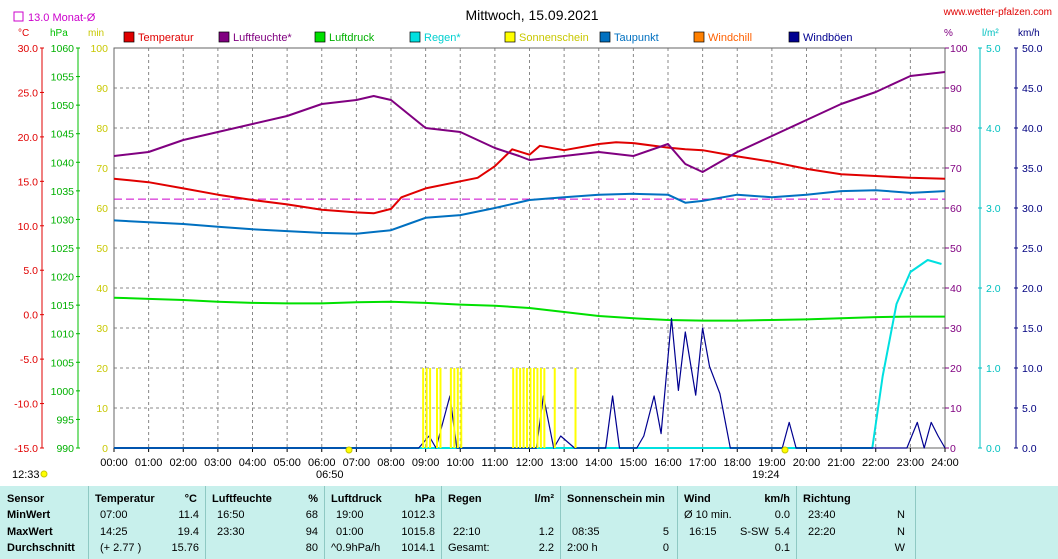  Describe the element at coordinates (41, 548) in the screenshot. I see `row-label-avg: Durchschnitt` at that location.